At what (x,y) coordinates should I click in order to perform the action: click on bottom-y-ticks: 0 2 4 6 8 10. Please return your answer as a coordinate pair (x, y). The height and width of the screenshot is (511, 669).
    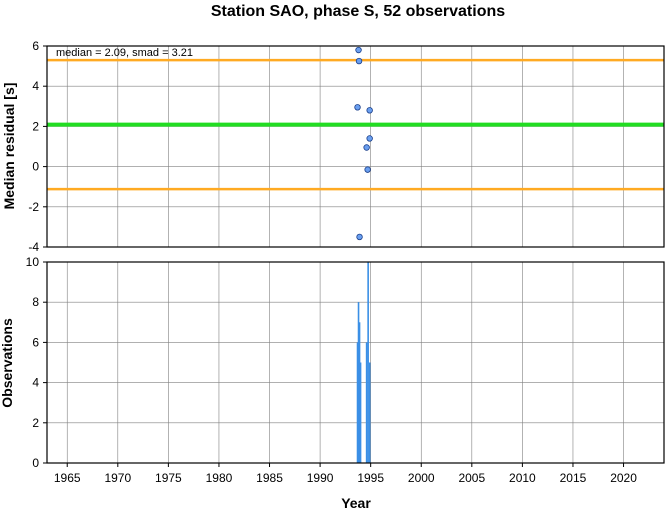
    Looking at the image, I should click on (36, 362).